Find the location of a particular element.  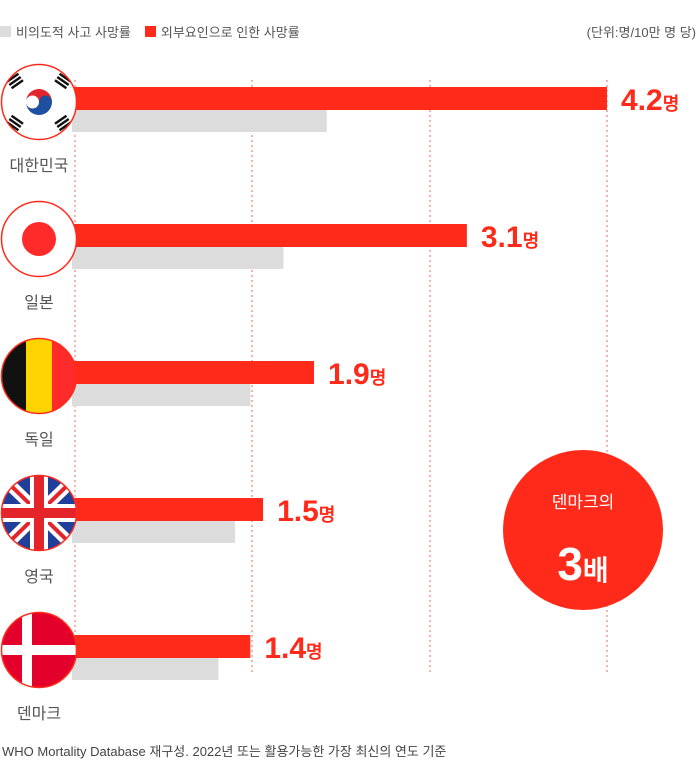

legend-gray-swatch is located at coordinates (5, 31).